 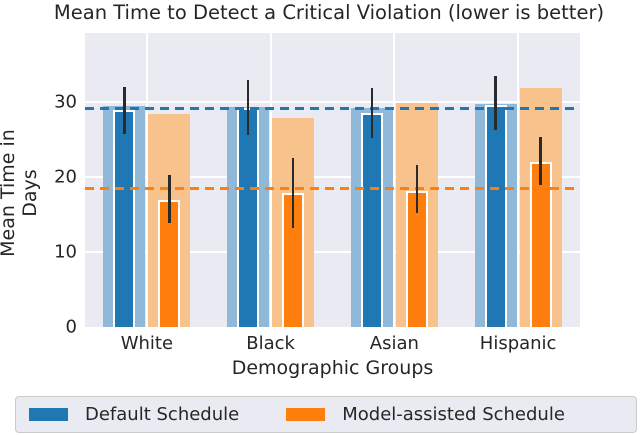 I want to click on x-tick-label-hispanic: Hispanic, so click(x=518, y=343).